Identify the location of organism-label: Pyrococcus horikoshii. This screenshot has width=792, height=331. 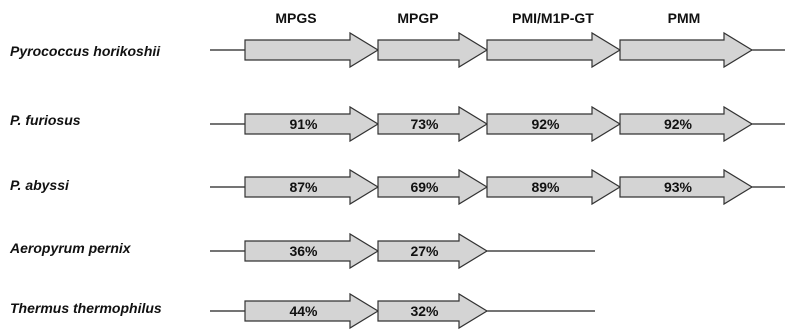
(85, 51).